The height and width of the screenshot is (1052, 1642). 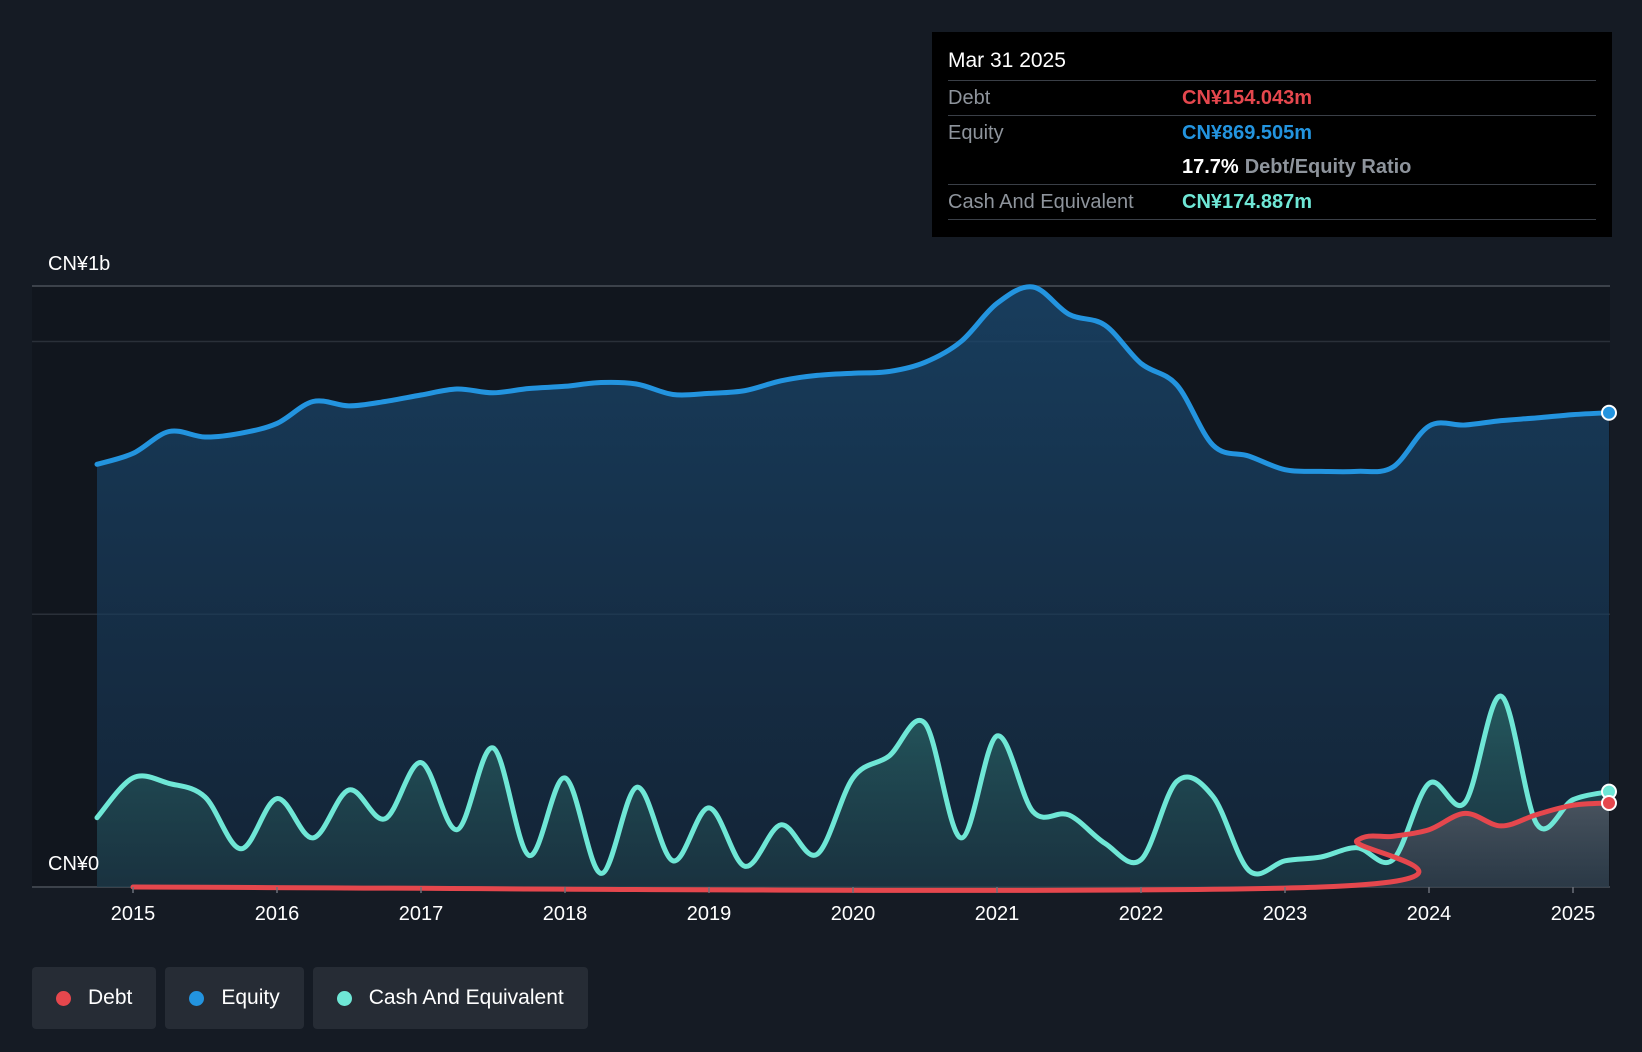 What do you see at coordinates (1609, 607) in the screenshot?
I see `end-markers` at bounding box center [1609, 607].